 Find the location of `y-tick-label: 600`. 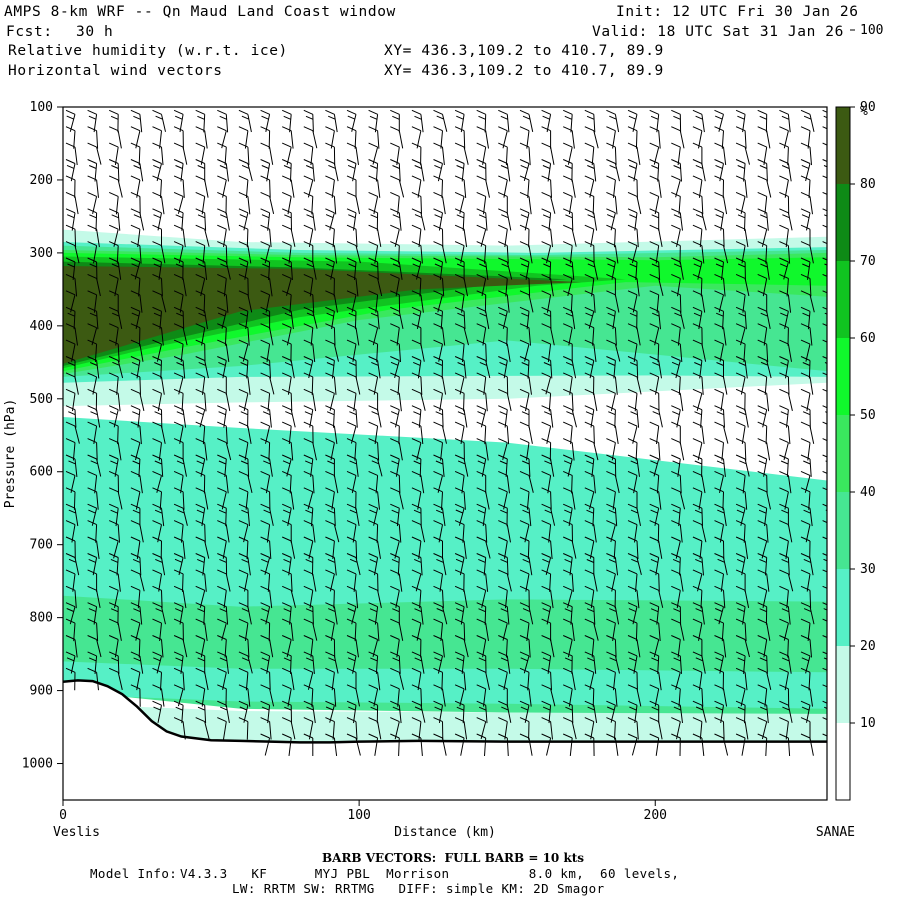

y-tick-label: 600 is located at coordinates (41, 472).